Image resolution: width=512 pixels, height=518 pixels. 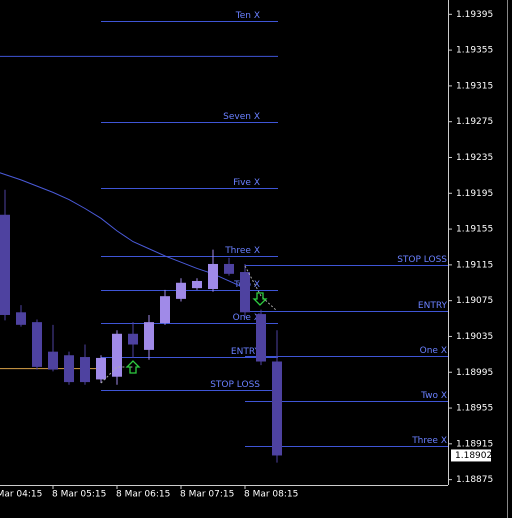 I want to click on y-tick-label: 1.18915, so click(x=474, y=444).